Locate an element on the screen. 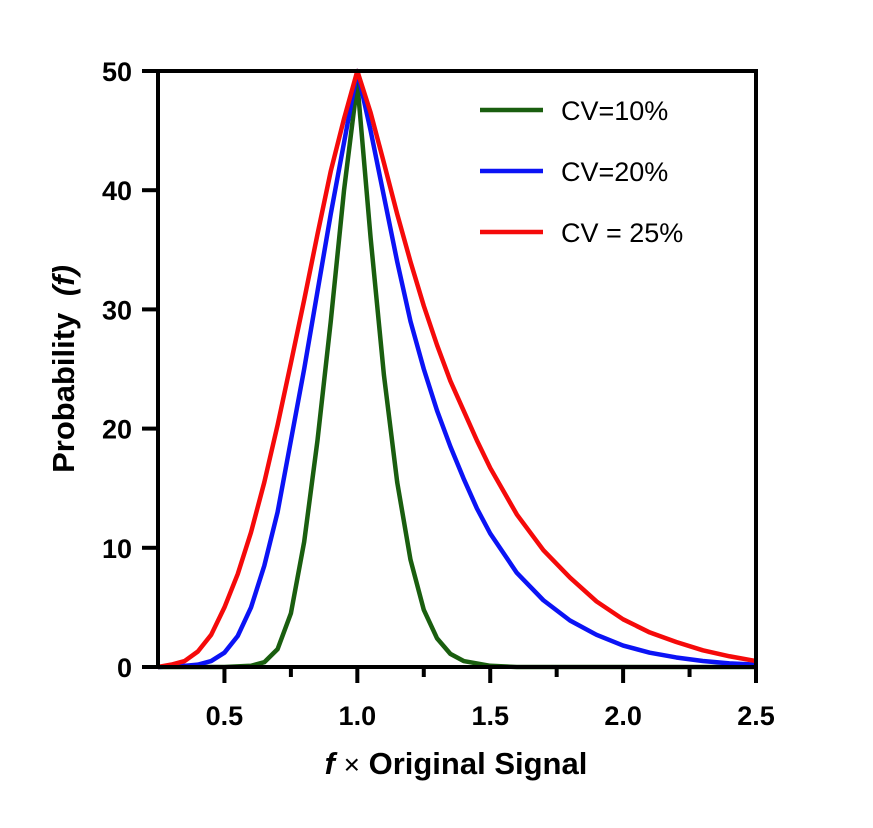 This screenshot has height=828, width=873. legend: CV=10% CV=20% CV = 25% is located at coordinates (581, 172).